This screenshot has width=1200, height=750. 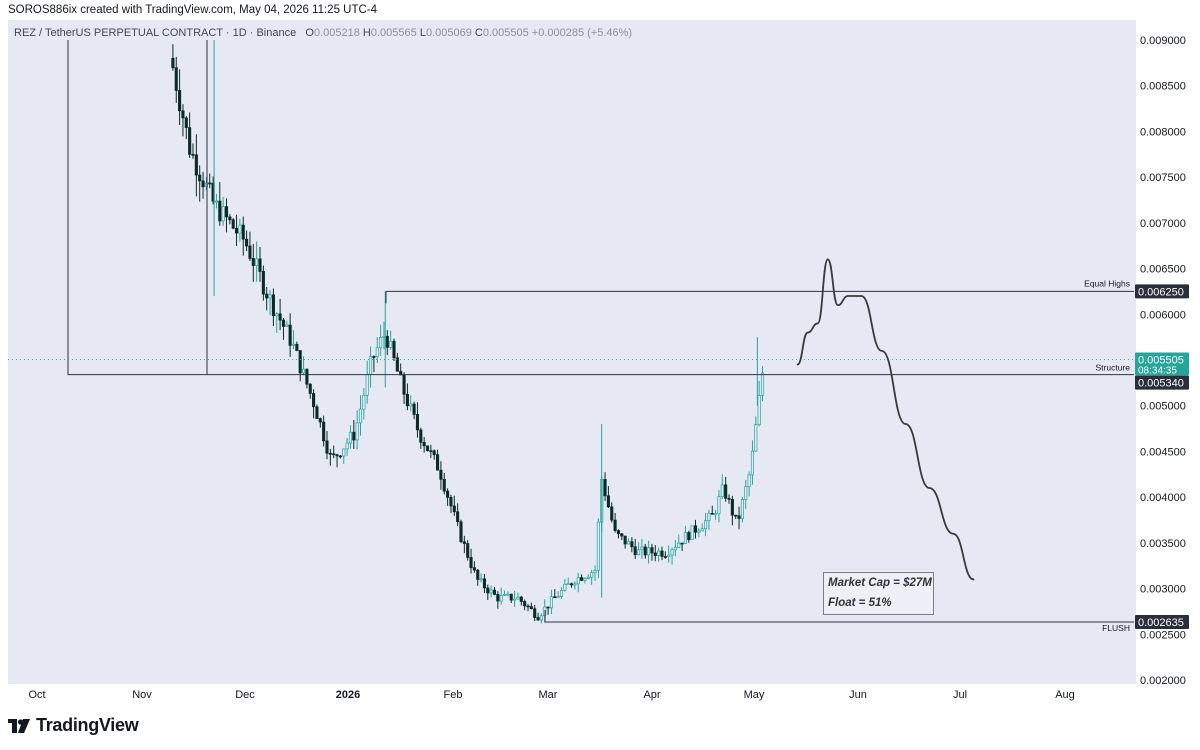 I want to click on change-value: +0.000285 (+5.46%), so click(x=582, y=33).